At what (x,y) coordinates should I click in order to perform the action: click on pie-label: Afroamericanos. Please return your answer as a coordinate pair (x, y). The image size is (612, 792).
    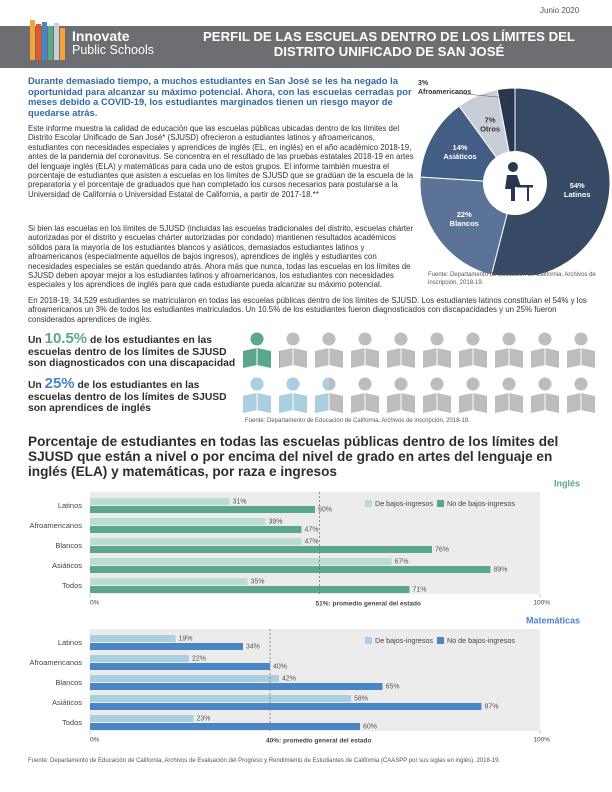
    Looking at the image, I should click on (444, 92).